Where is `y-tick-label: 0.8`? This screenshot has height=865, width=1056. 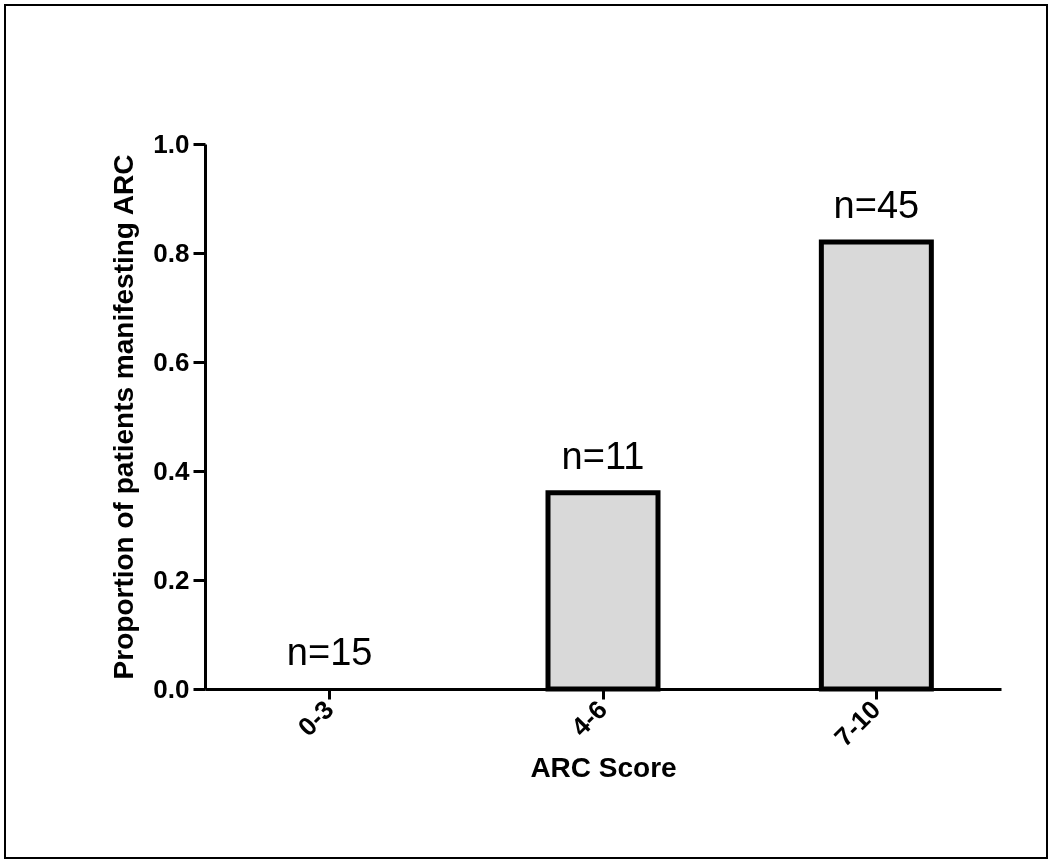
y-tick-label: 0.8 is located at coordinates (171, 252).